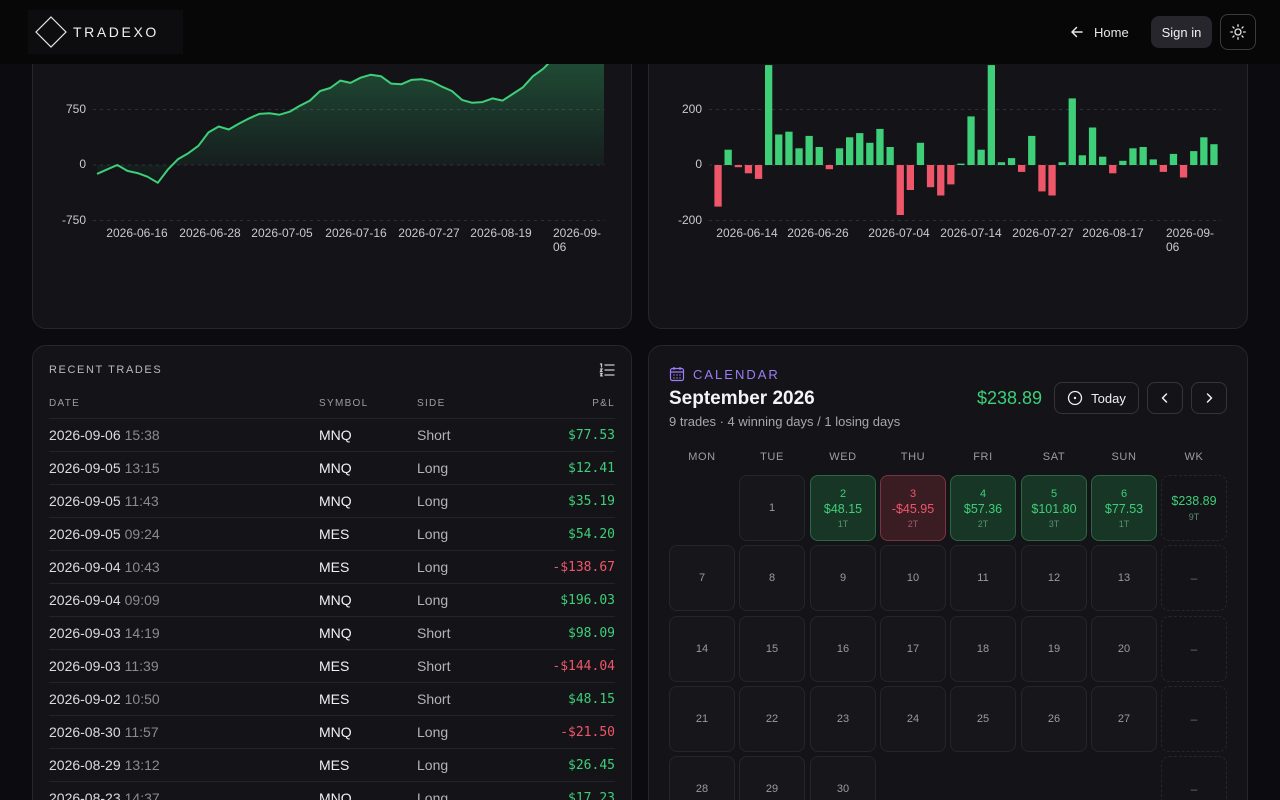 This screenshot has width=1280, height=800. What do you see at coordinates (607, 370) in the screenshot?
I see `list-icon` at bounding box center [607, 370].